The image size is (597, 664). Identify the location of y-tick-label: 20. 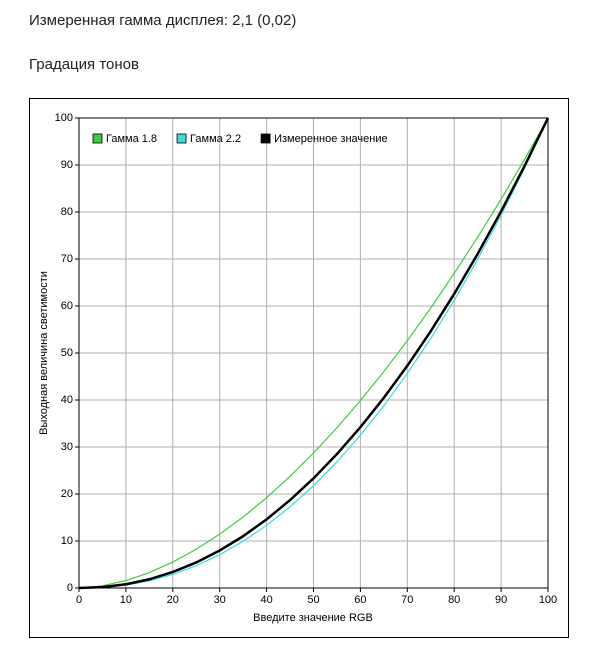
(67, 494).